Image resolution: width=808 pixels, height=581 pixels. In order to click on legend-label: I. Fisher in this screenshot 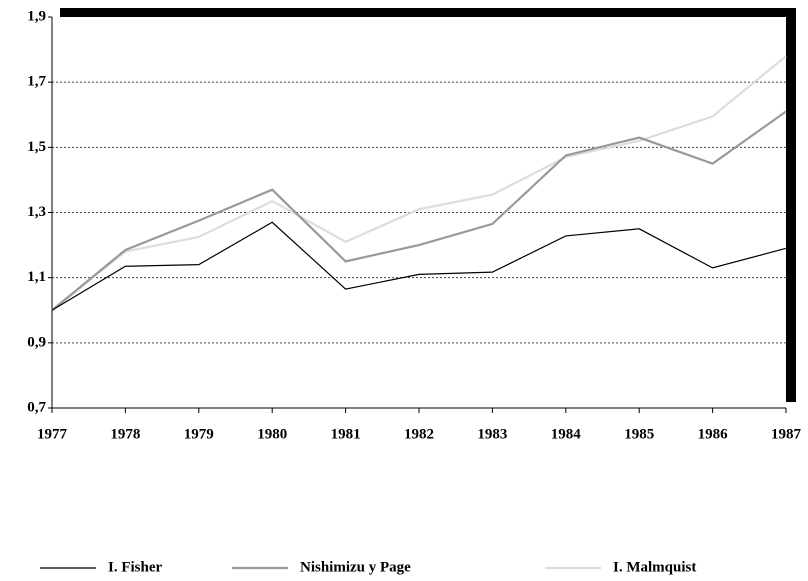, I will do `click(135, 567)`.